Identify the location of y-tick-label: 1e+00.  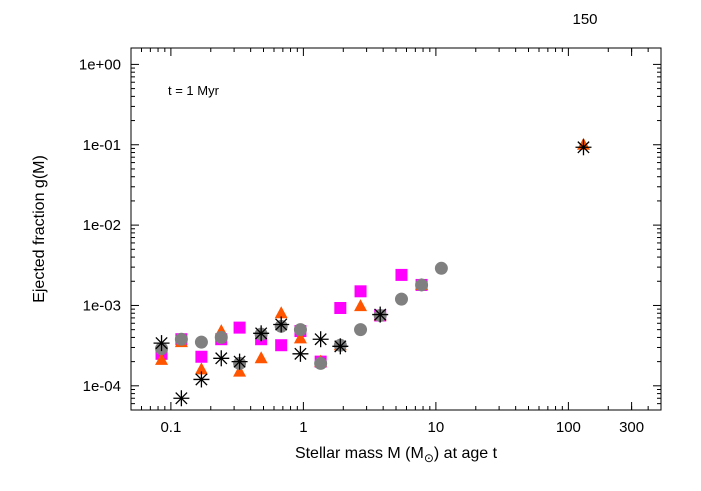
(100, 64).